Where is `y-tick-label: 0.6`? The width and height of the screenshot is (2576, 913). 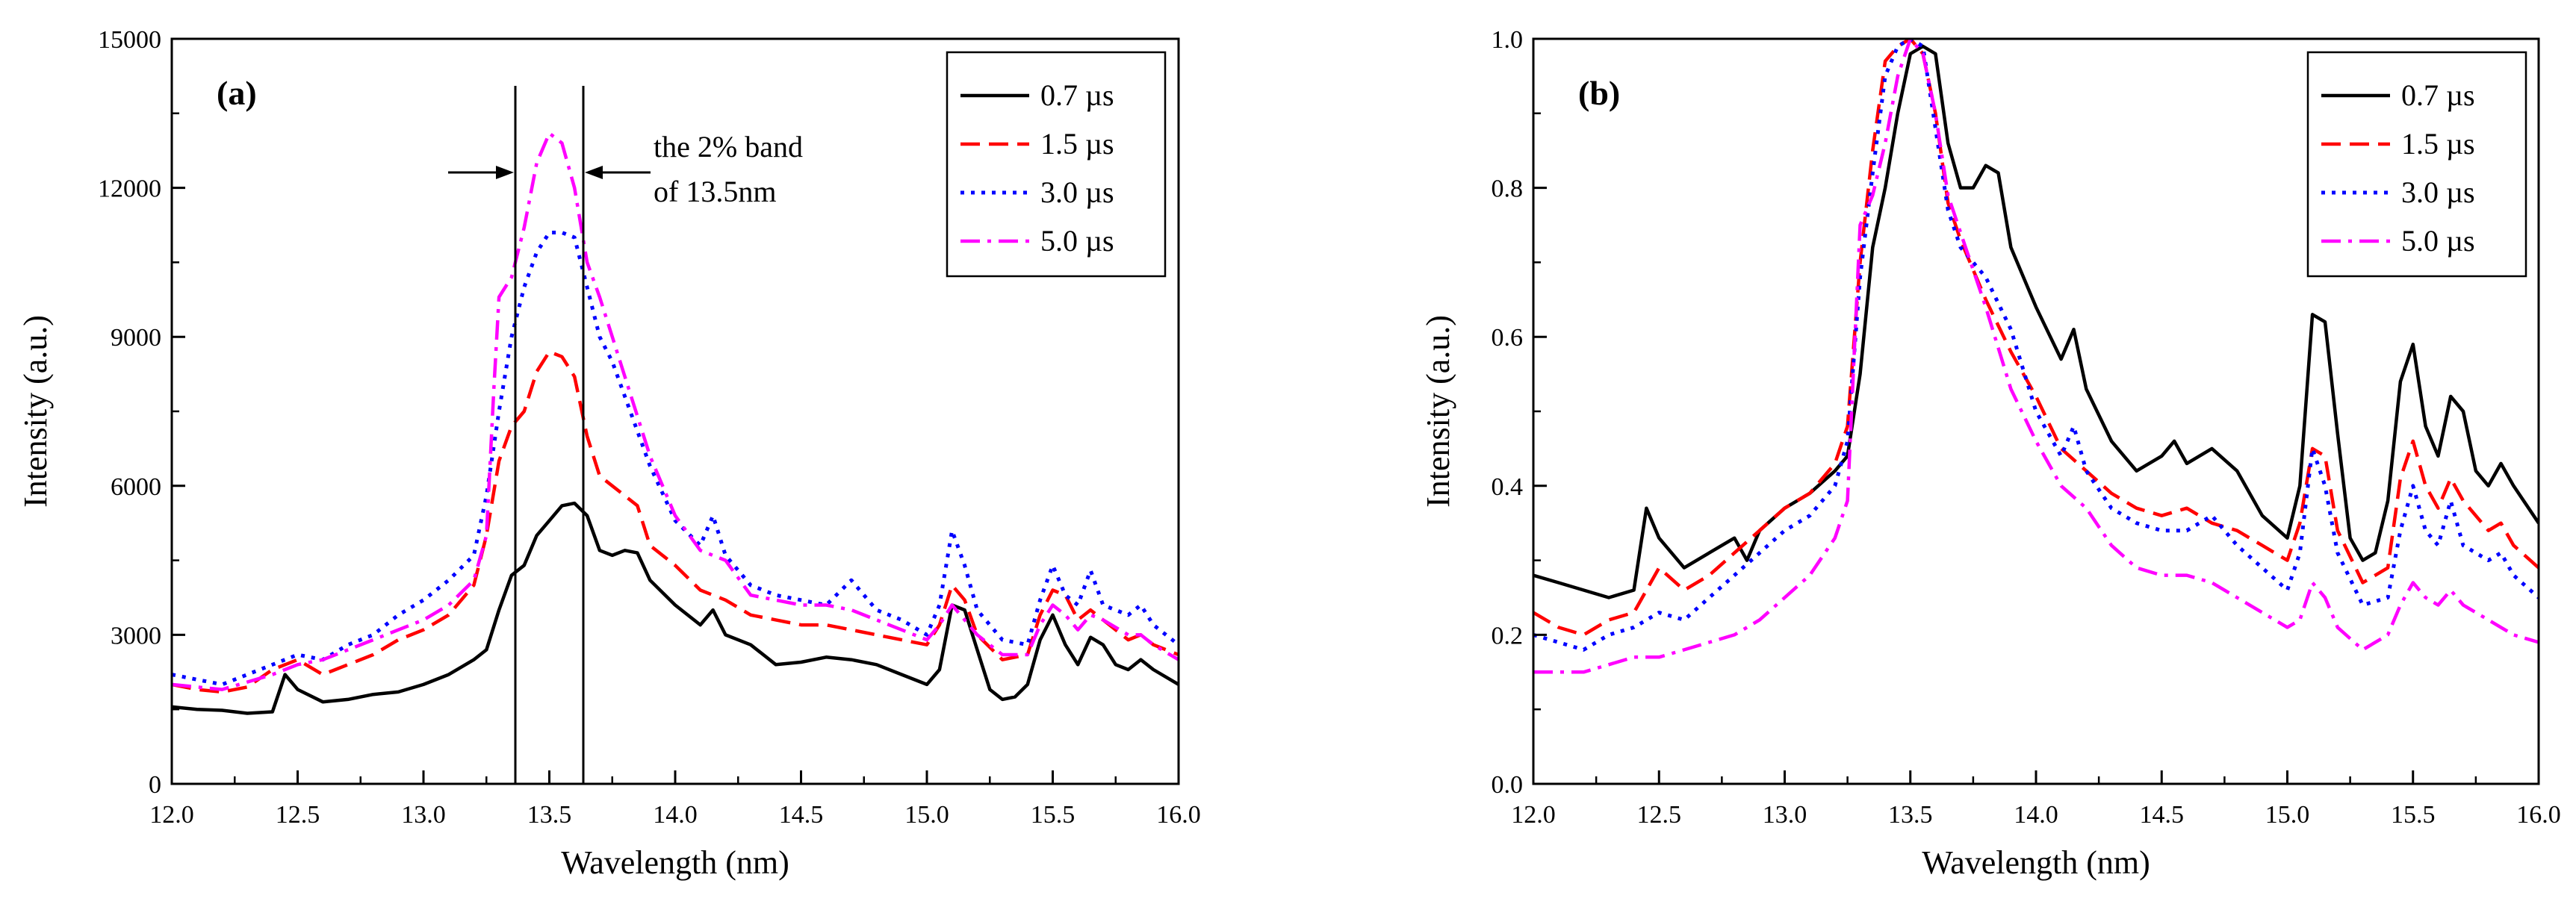
y-tick-label: 0.6 is located at coordinates (1508, 338).